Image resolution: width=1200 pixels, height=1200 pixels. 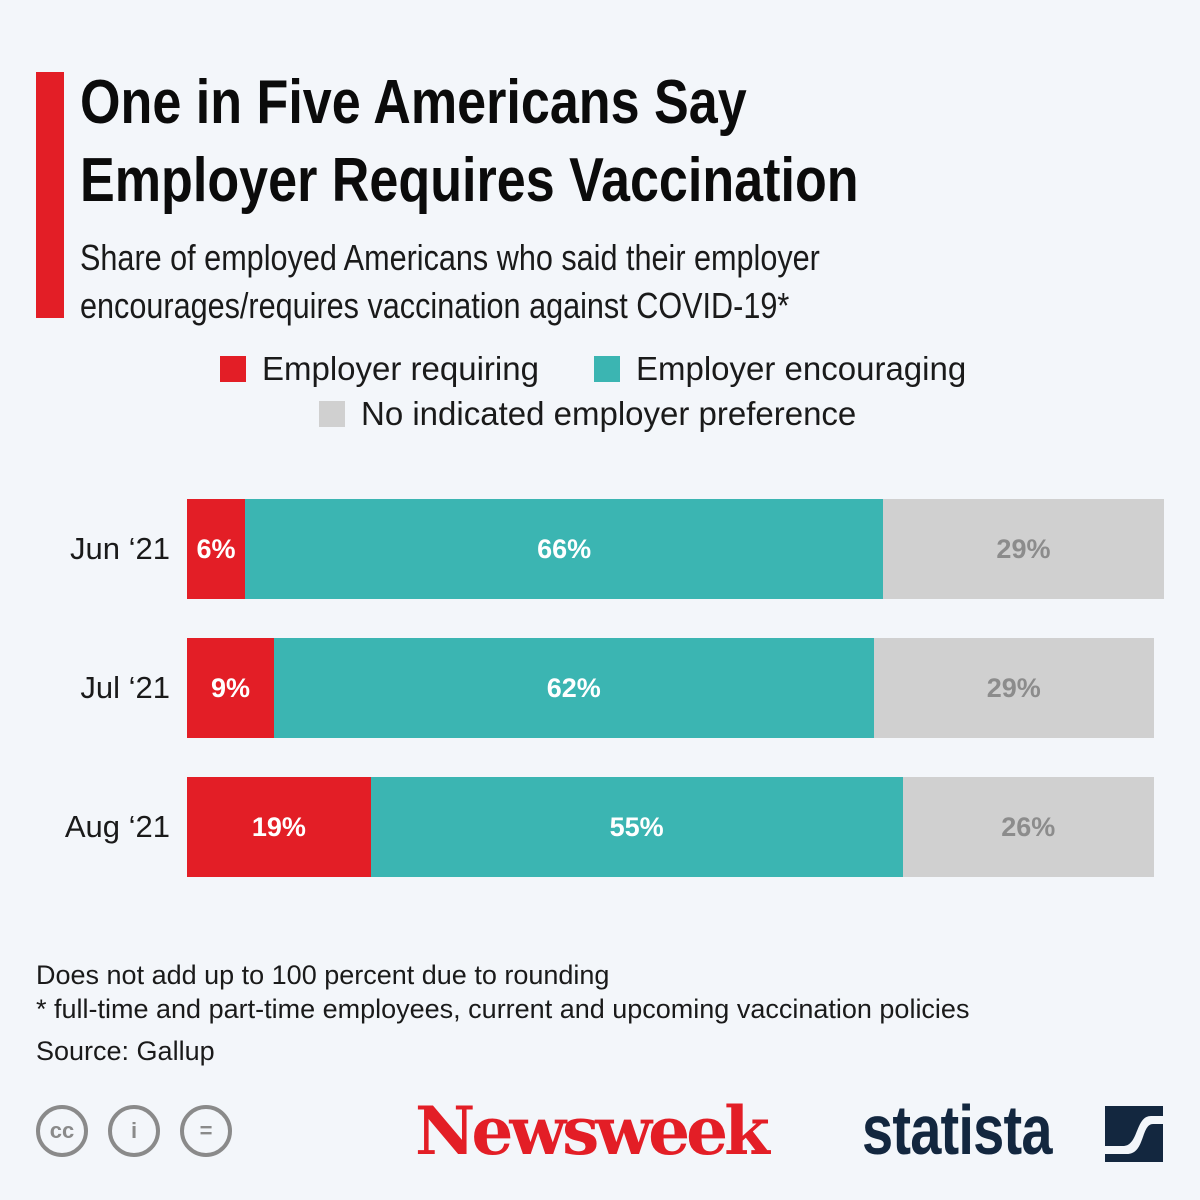 I want to click on legend-label: No indicated employer preference, so click(x=609, y=413).